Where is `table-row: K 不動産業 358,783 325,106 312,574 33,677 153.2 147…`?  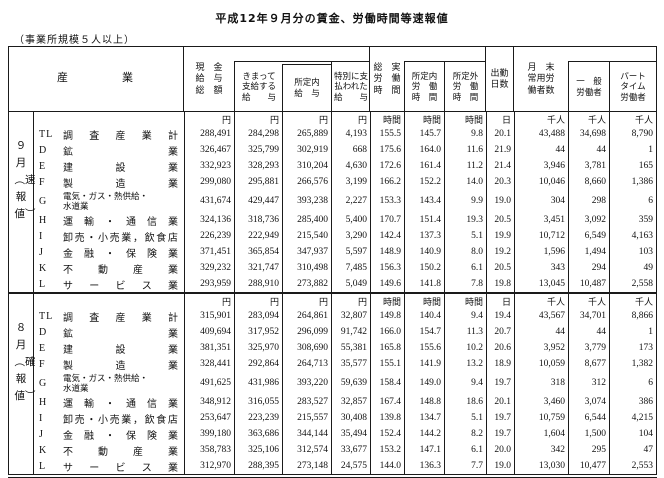 table-row: K 不動産業 358,783 325,106 312,574 33,677 153.2 147… is located at coordinates (345, 450).